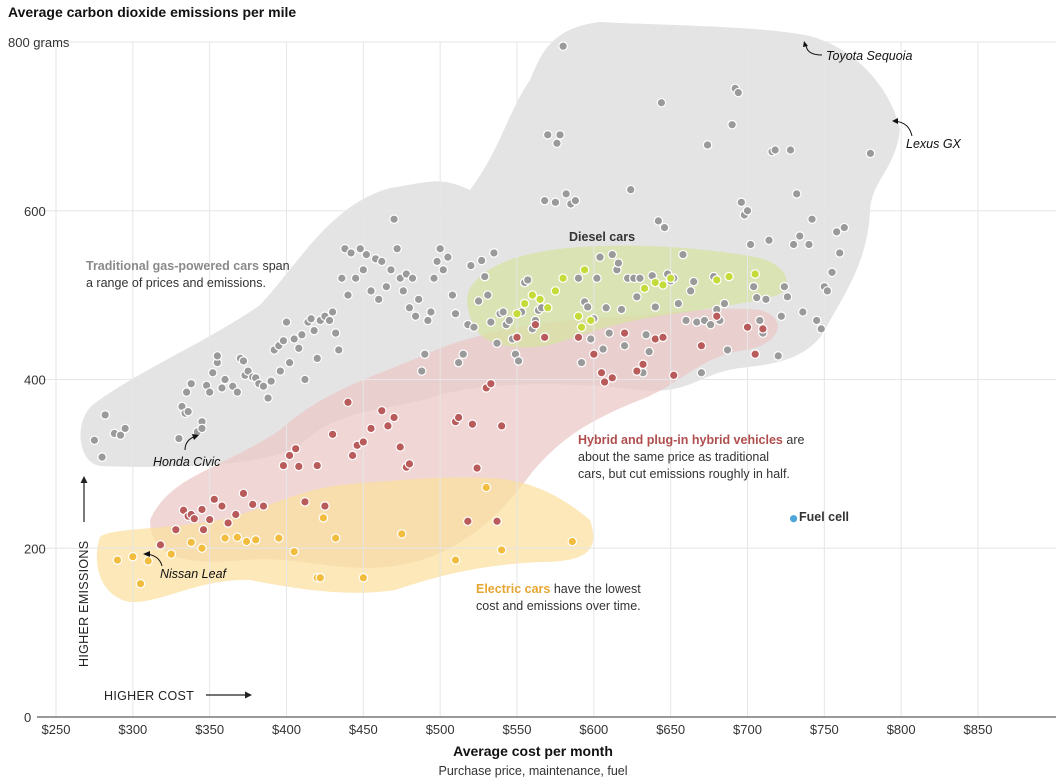  What do you see at coordinates (558, 589) in the screenshot?
I see `electric-annotation-line1: Electric cars have the lowest` at bounding box center [558, 589].